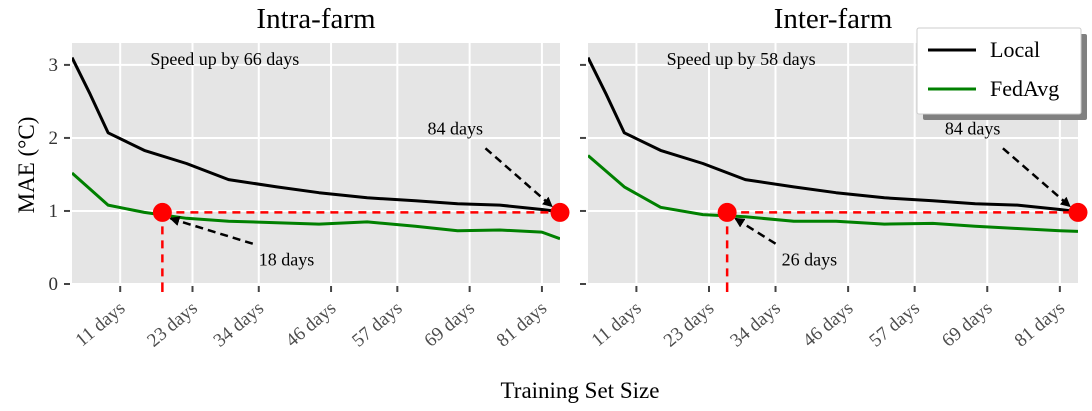  What do you see at coordinates (287, 260) in the screenshot?
I see `annotation-text: 18 days` at bounding box center [287, 260].